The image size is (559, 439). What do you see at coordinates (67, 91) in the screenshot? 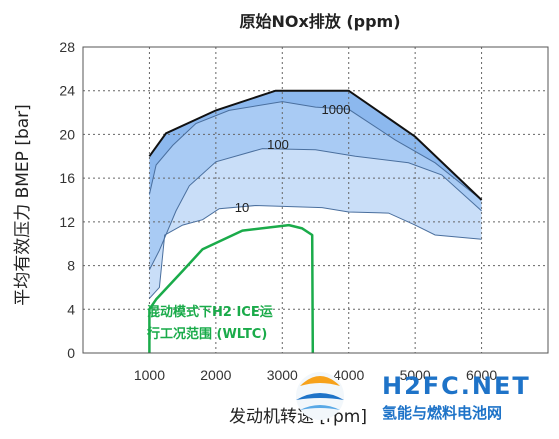
I see `y-tick-label: 24` at bounding box center [67, 91].